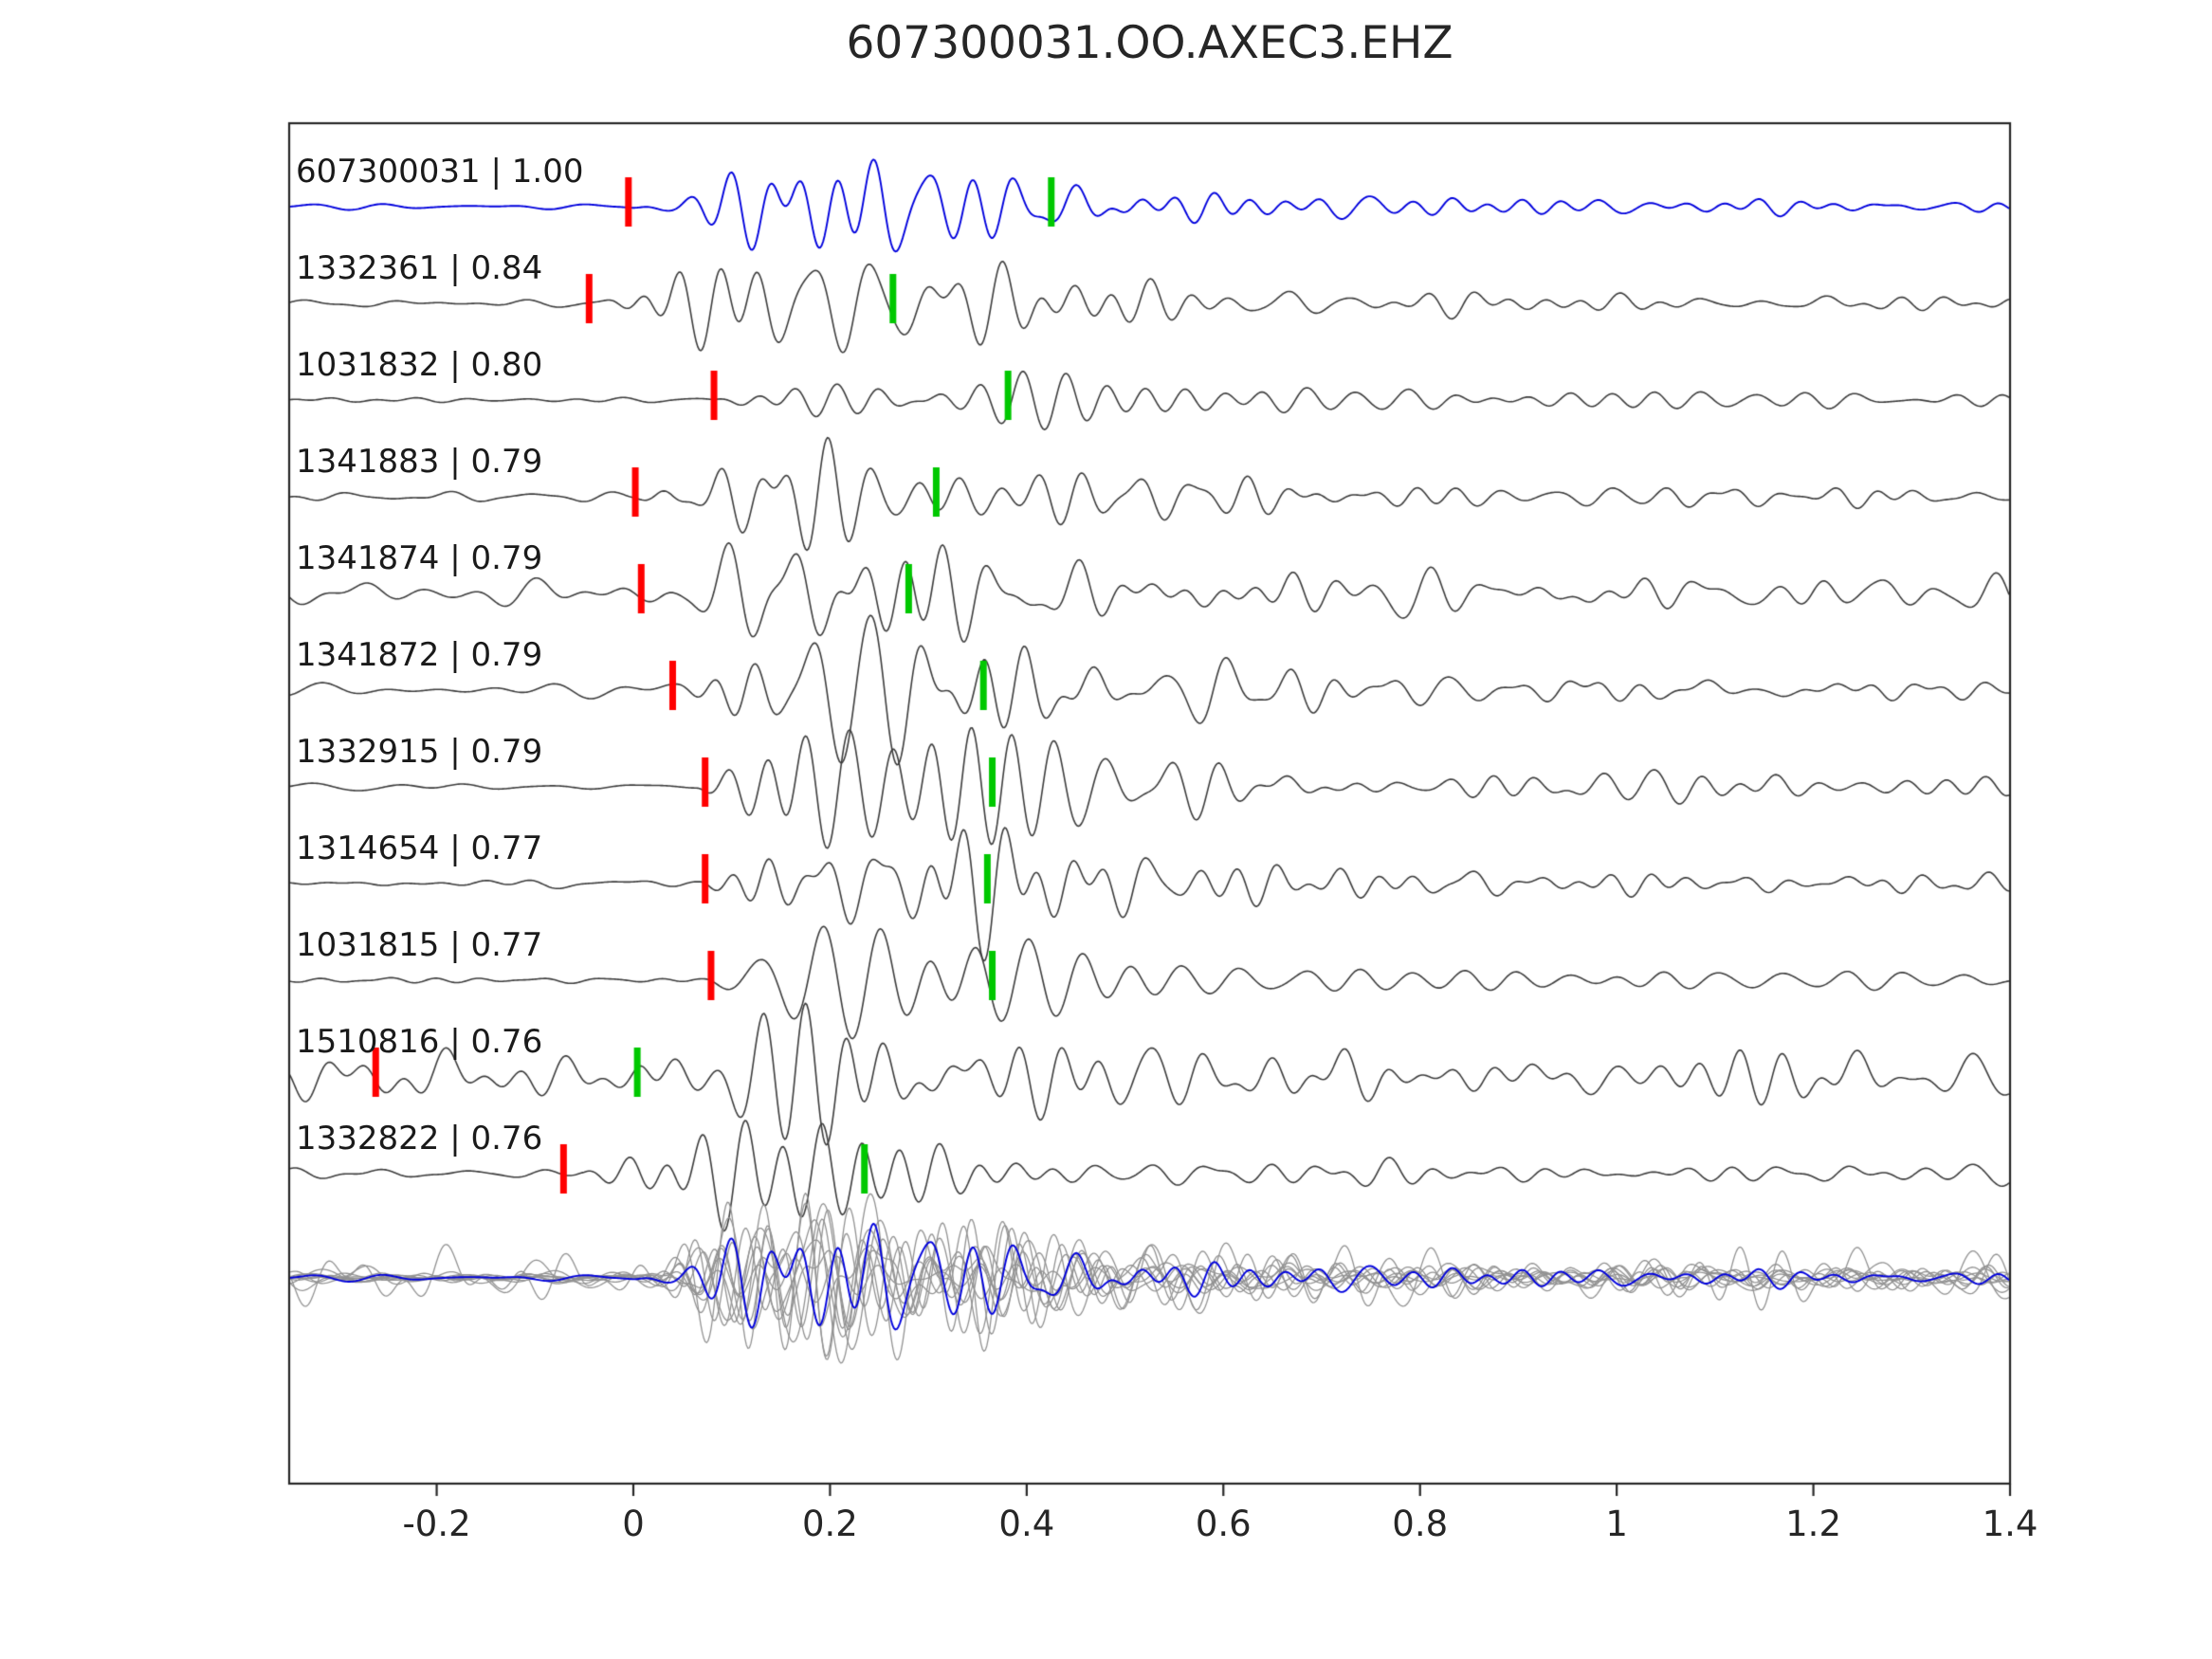  What do you see at coordinates (440, 172) in the screenshot?
I see `trace-label: 607300031 | 1.00` at bounding box center [440, 172].